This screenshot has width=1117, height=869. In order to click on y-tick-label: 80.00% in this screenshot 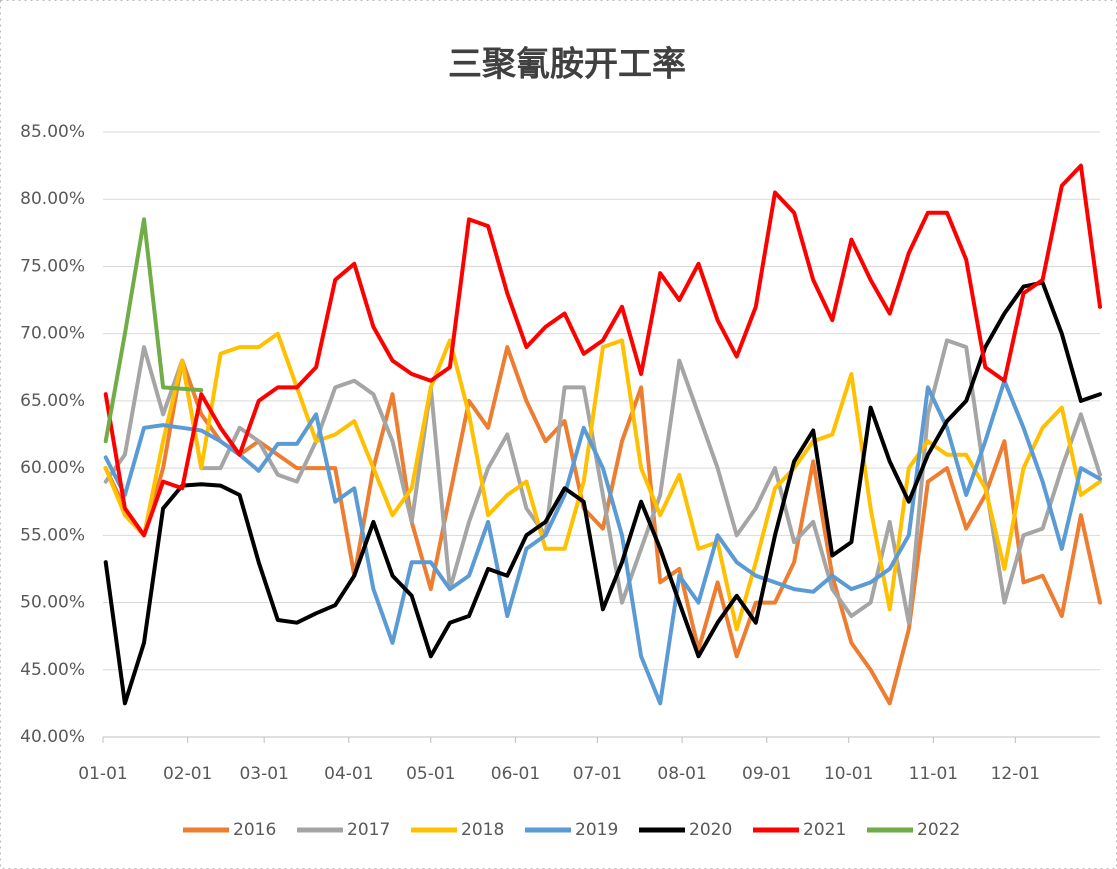, I will do `click(52, 199)`.